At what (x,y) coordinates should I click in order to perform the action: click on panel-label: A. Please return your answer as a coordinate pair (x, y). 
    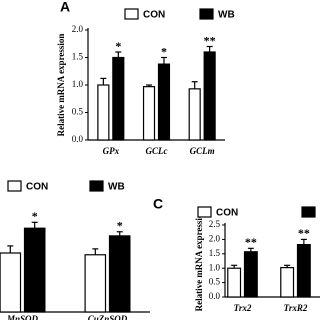
    Looking at the image, I should click on (65, 7).